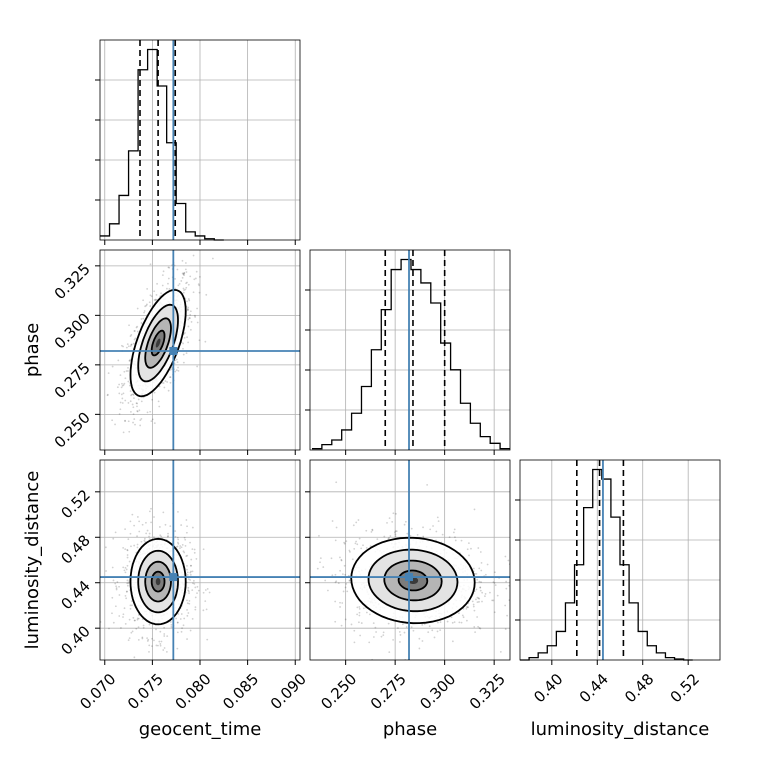 The height and width of the screenshot is (760, 760). I want to click on truth-marker, so click(173, 350).